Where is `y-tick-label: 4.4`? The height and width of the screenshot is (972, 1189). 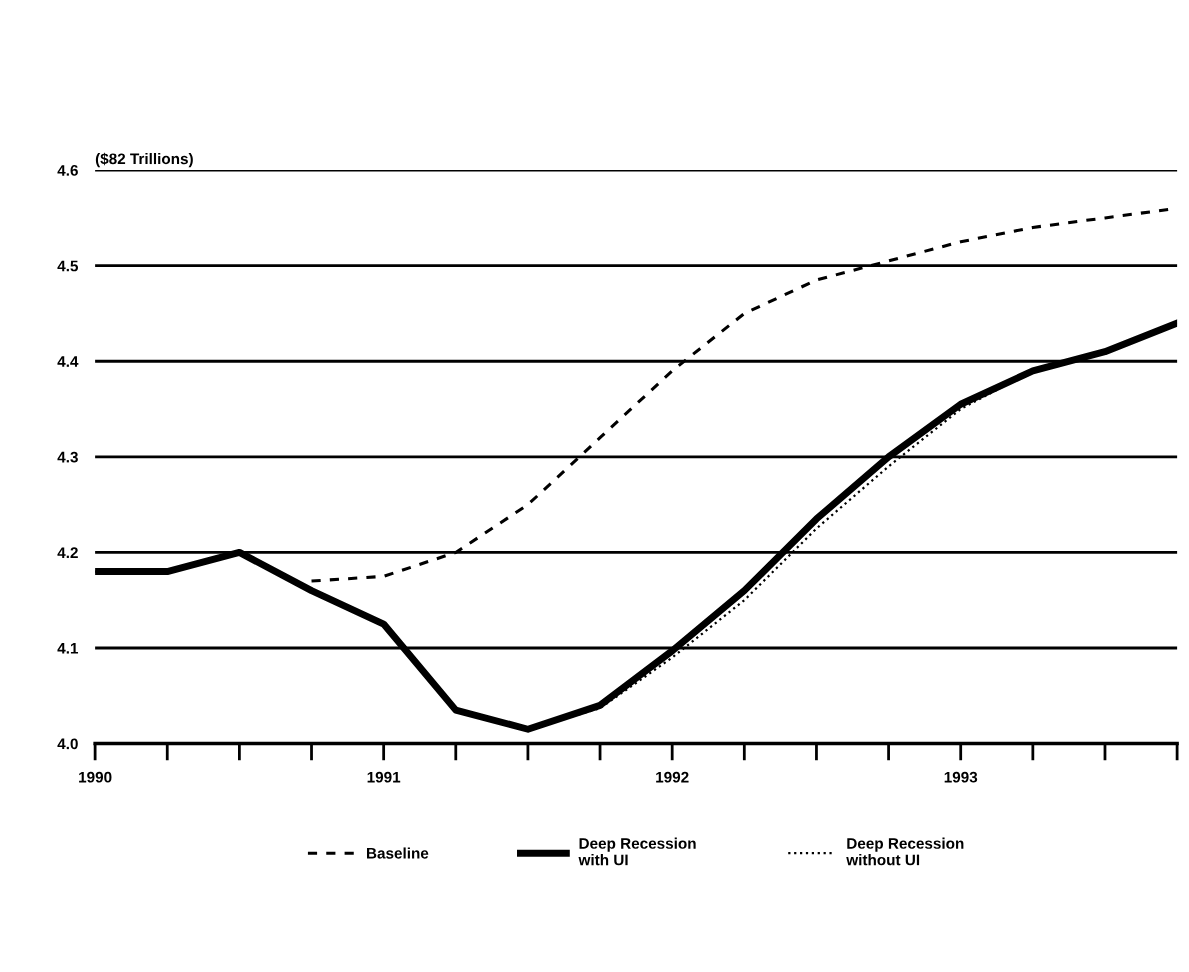
y-tick-label: 4.4 is located at coordinates (68, 361).